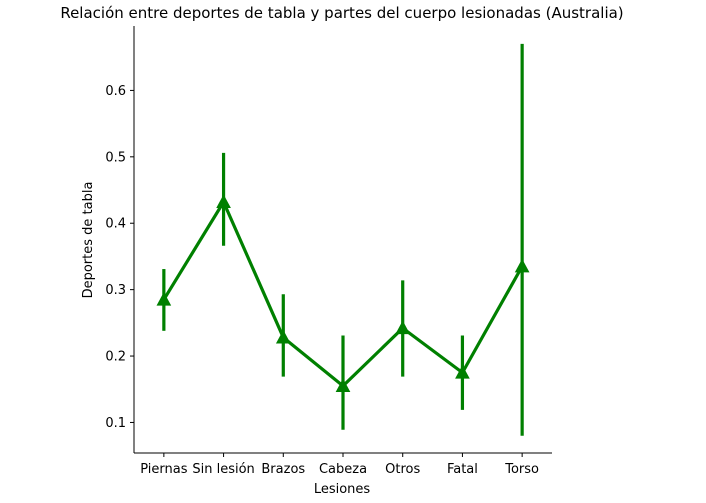  Describe the element at coordinates (283, 469) in the screenshot. I see `x-tick-label: Brazos` at that location.